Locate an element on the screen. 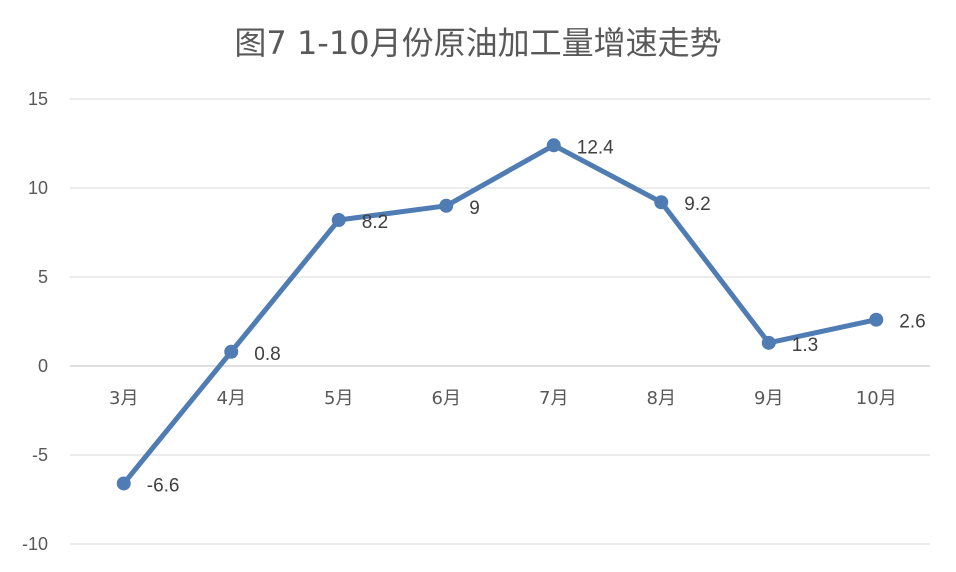 Image resolution: width=956 pixels, height=572 pixels. x-category-label: 7月 is located at coordinates (553, 398).